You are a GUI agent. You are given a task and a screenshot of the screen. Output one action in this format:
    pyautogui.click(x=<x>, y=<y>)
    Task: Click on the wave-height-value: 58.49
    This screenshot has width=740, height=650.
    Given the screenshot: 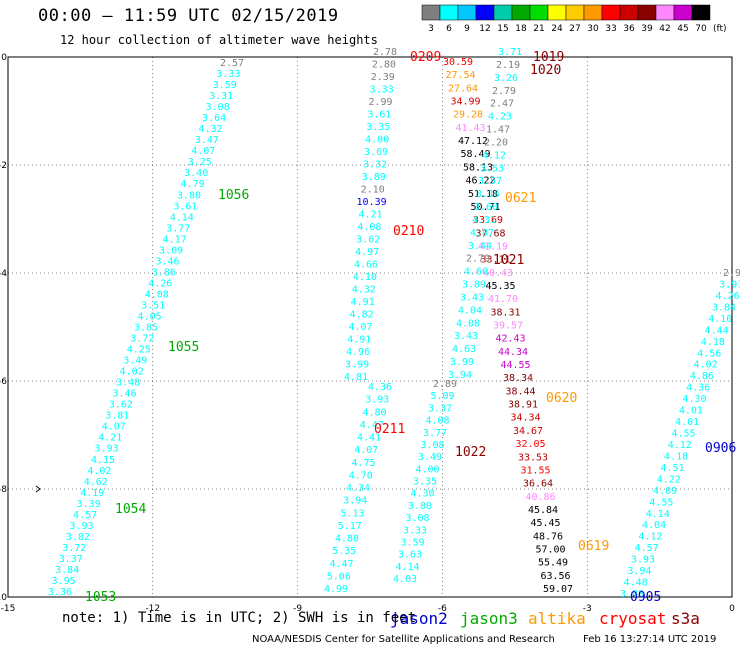 What is the action you would take?
    pyautogui.click(x=475, y=154)
    